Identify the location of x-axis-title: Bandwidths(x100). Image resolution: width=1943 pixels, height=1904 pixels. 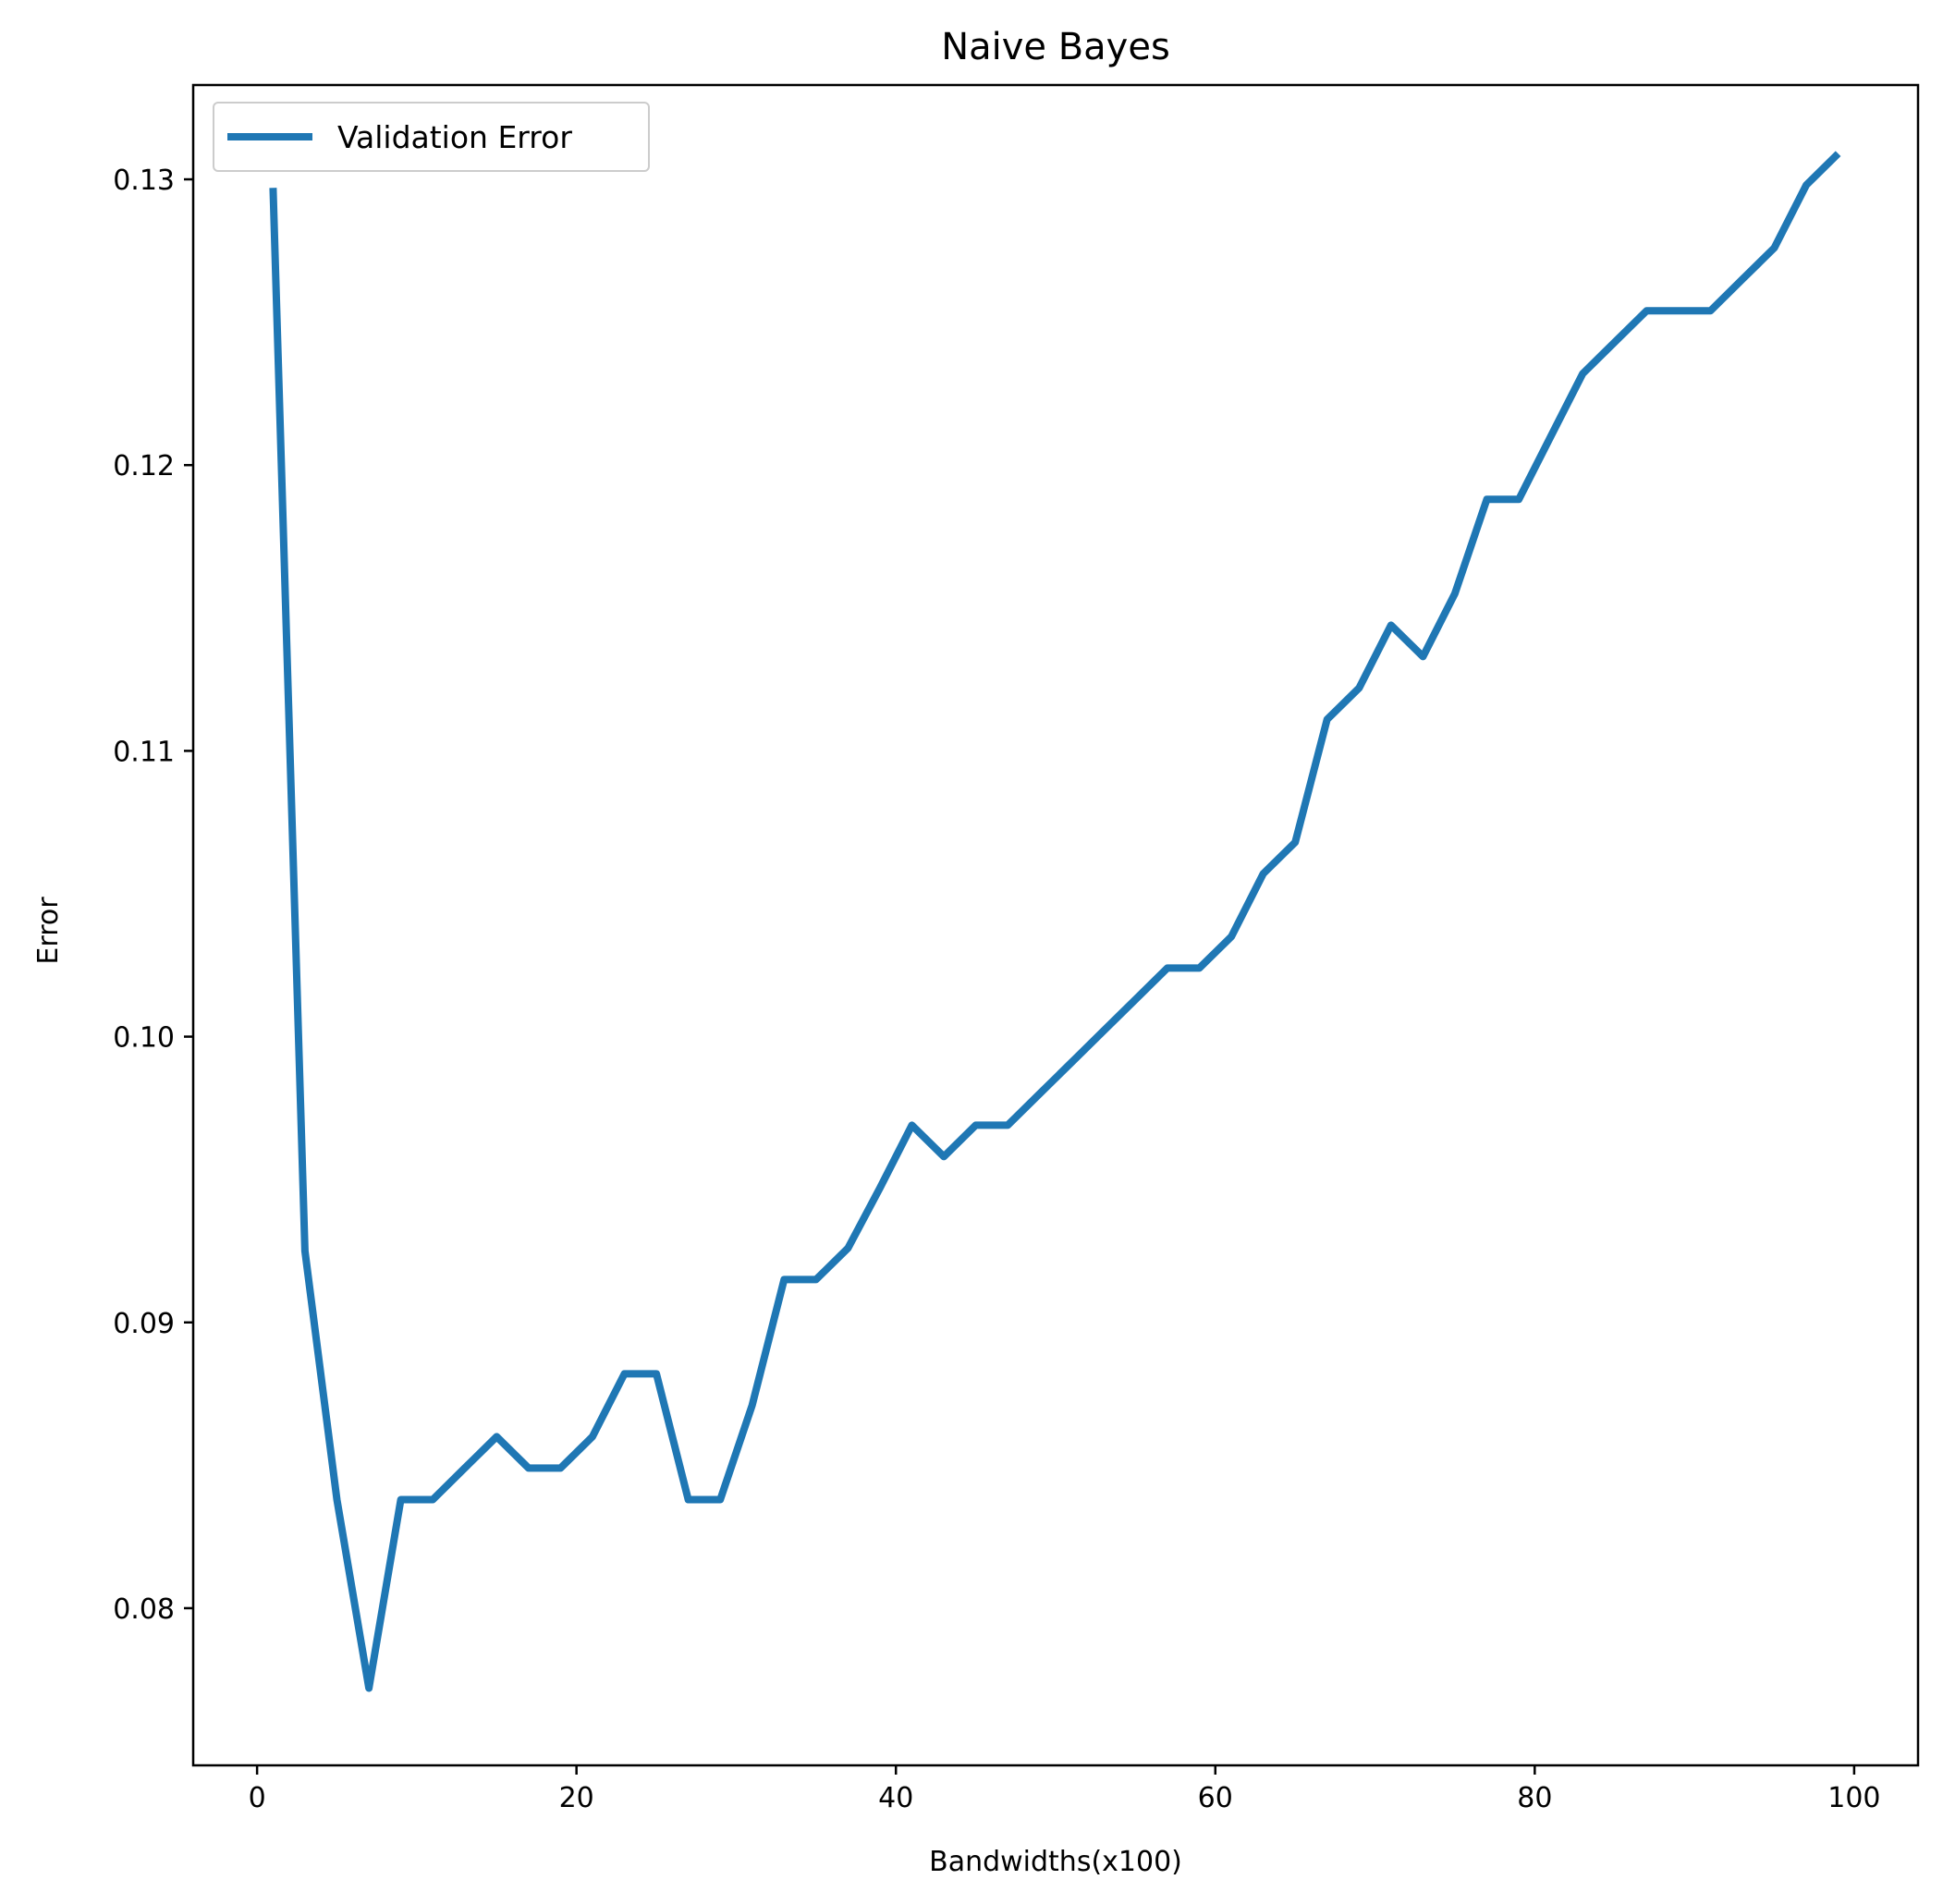
(1055, 1862).